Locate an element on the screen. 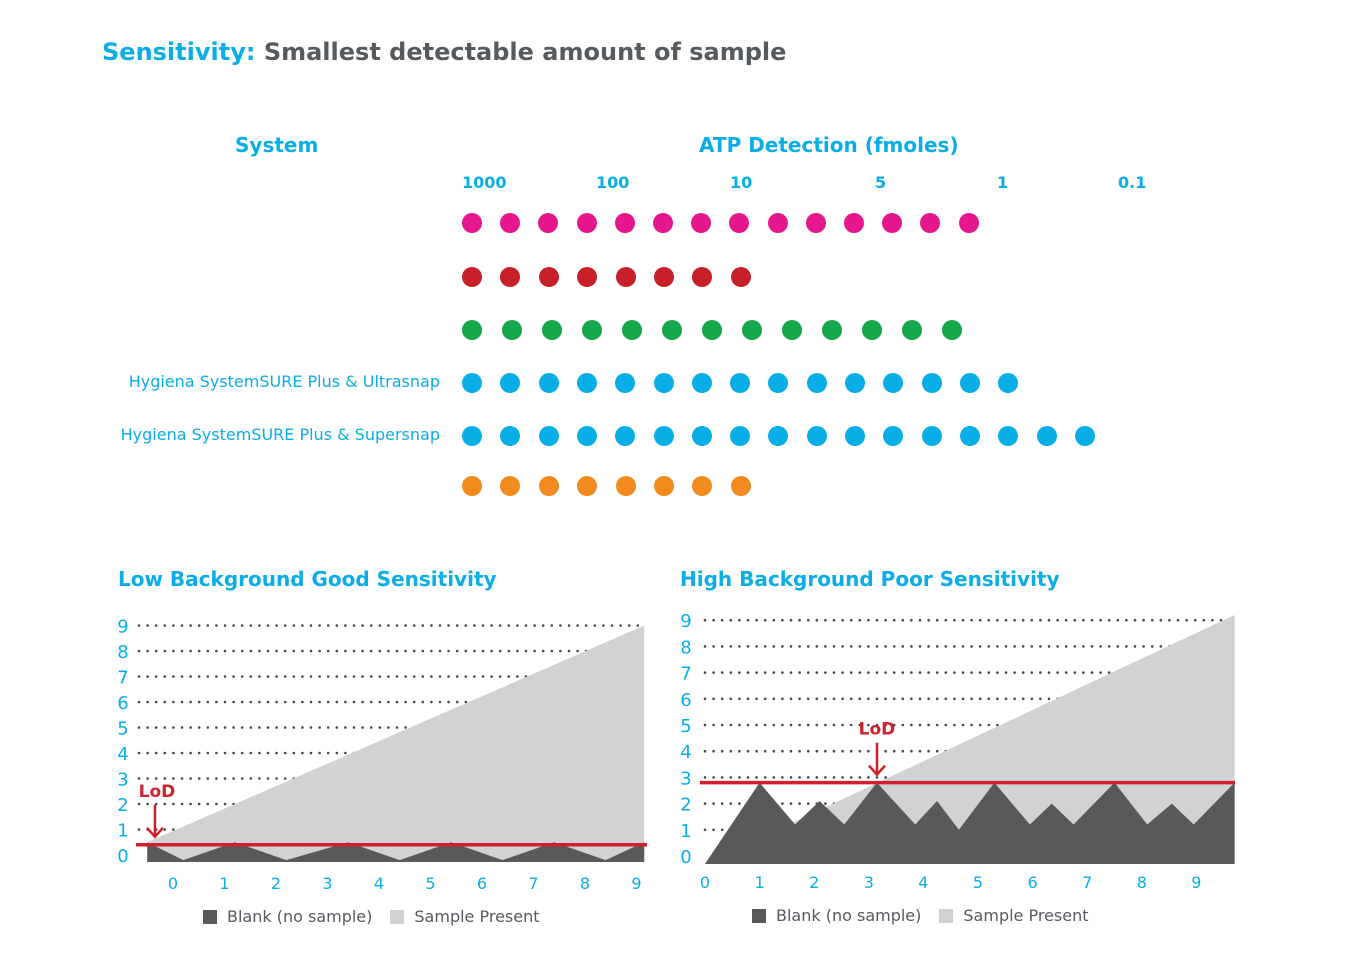  y-tick-label: 2 is located at coordinates (685, 805).